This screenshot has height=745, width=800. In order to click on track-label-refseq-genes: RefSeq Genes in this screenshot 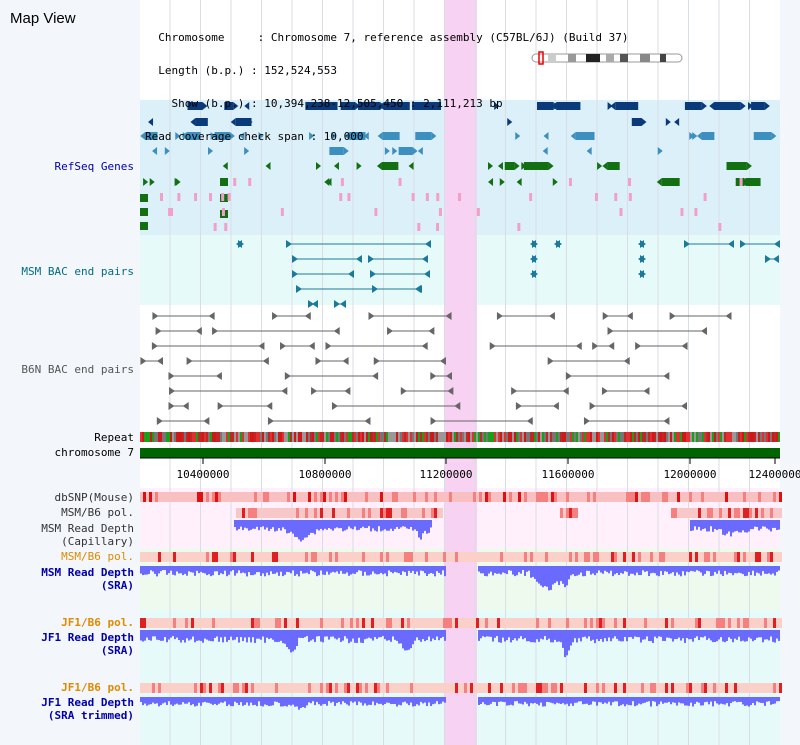, I will do `click(94, 166)`.